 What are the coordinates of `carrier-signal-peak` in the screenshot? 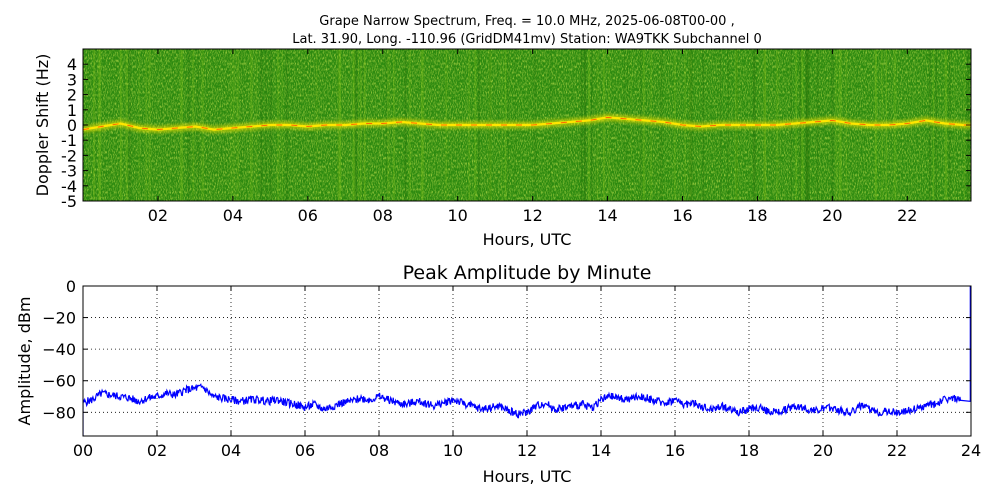 It's located at (527, 123).